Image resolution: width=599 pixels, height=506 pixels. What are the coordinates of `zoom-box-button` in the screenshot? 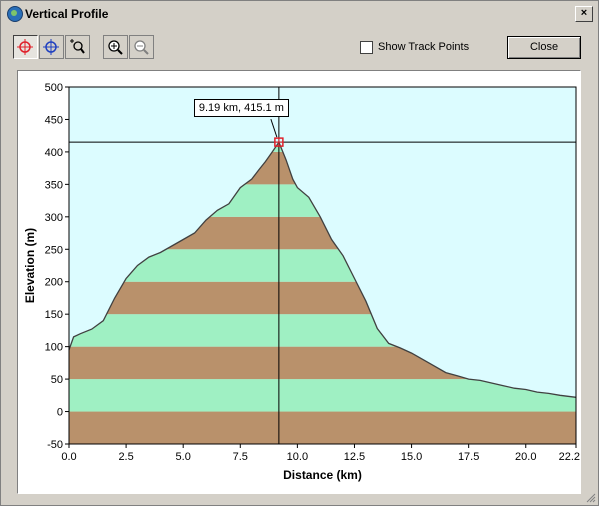 It's located at (77, 47).